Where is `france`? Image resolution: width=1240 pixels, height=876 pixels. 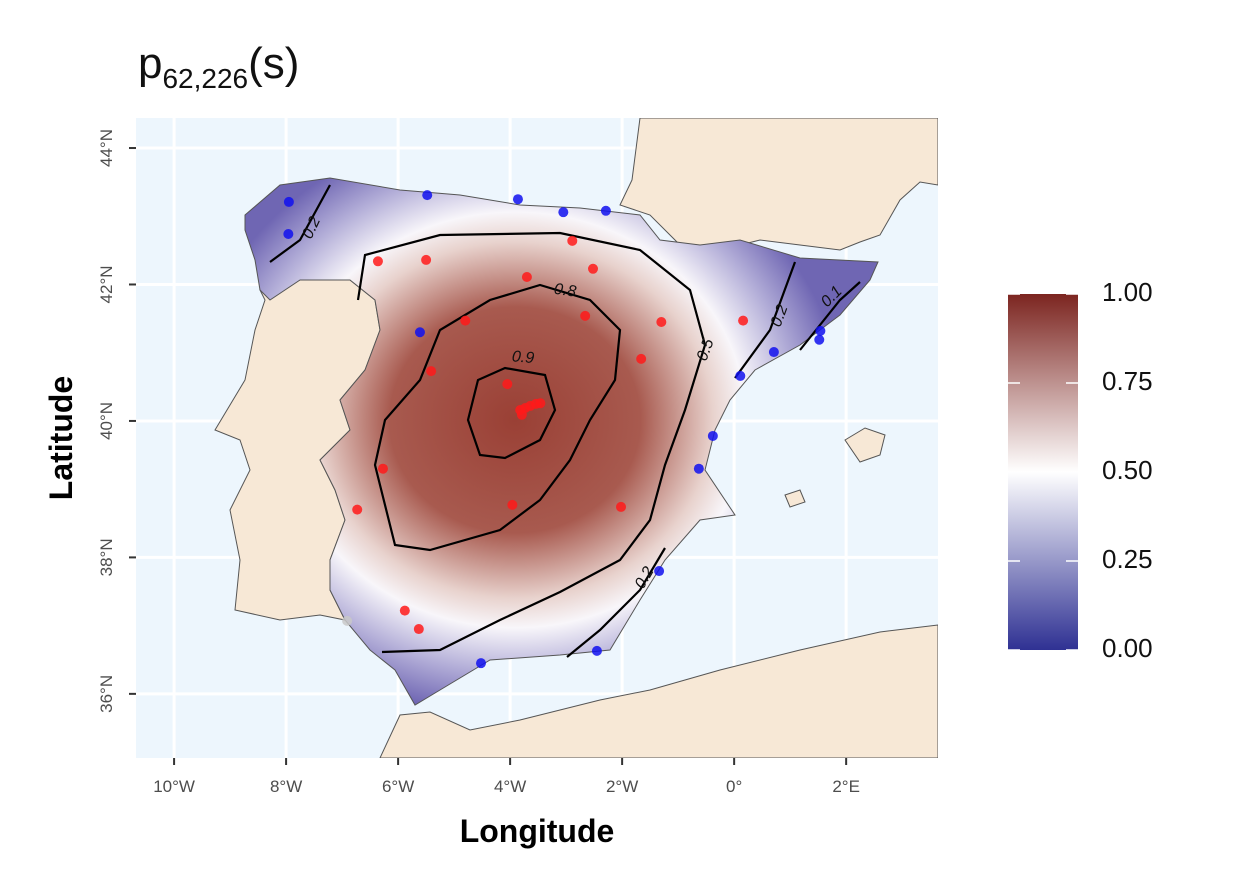
france is located at coordinates (778, 184).